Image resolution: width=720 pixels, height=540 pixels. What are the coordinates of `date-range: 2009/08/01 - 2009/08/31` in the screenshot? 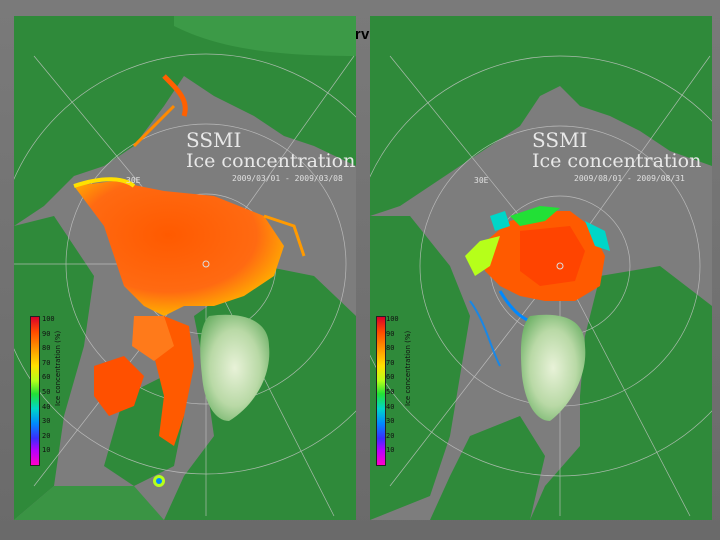 It's located at (629, 178).